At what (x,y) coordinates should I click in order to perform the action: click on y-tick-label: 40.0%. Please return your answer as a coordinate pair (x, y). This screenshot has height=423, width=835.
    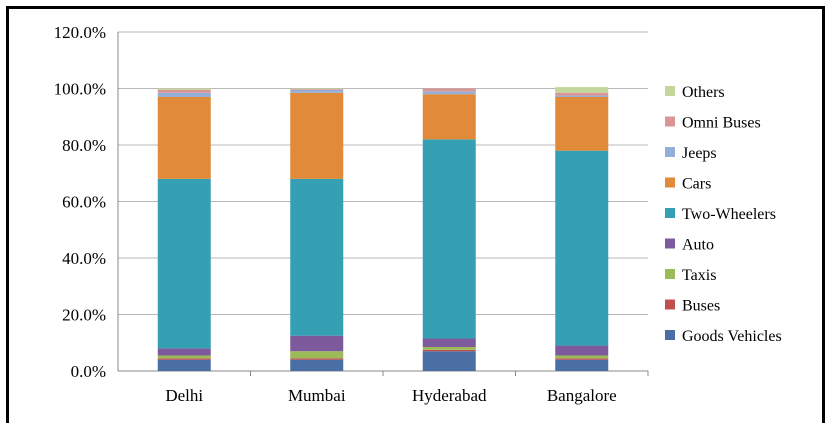
    Looking at the image, I should click on (84, 258).